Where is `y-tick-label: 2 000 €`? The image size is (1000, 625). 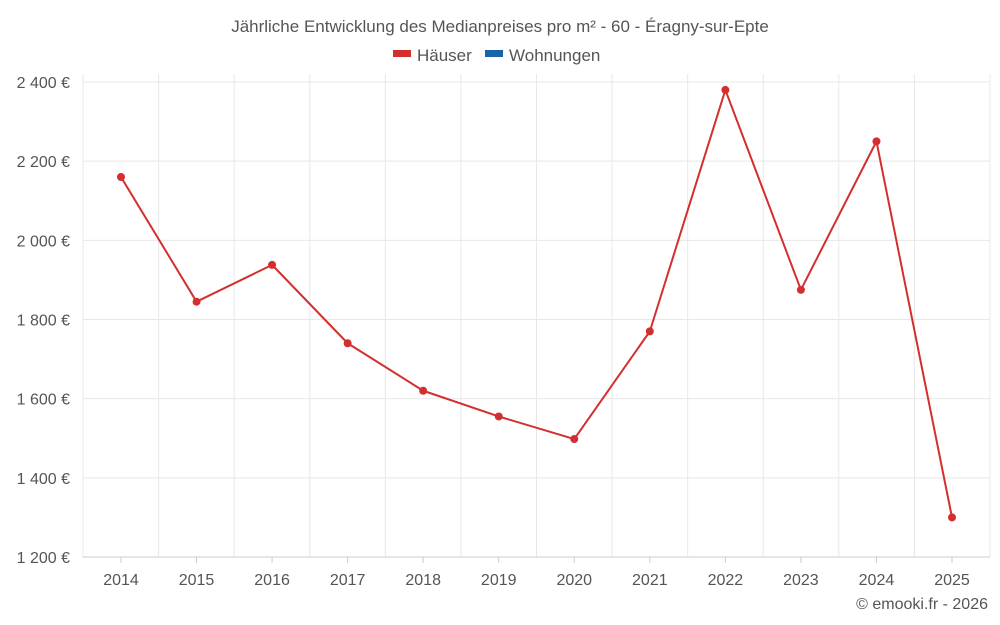 y-tick-label: 2 000 € is located at coordinates (43, 241).